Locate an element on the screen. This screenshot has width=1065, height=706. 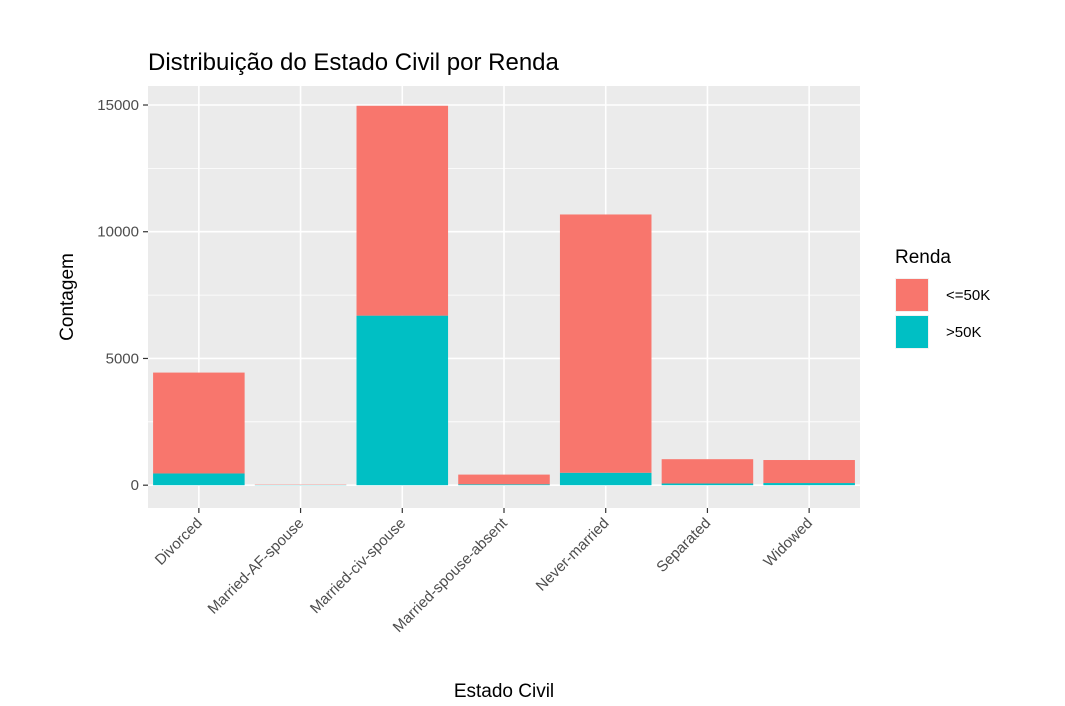
legend-label: <=50K is located at coordinates (968, 295).